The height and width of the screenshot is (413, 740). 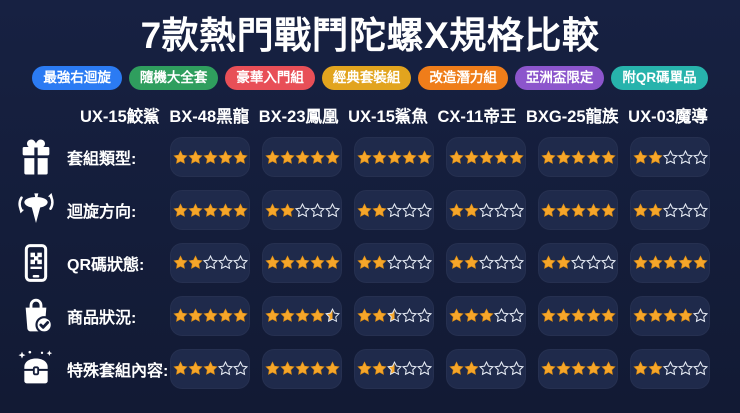 I want to click on badge-1: 最強右迴旋, so click(x=77, y=78).